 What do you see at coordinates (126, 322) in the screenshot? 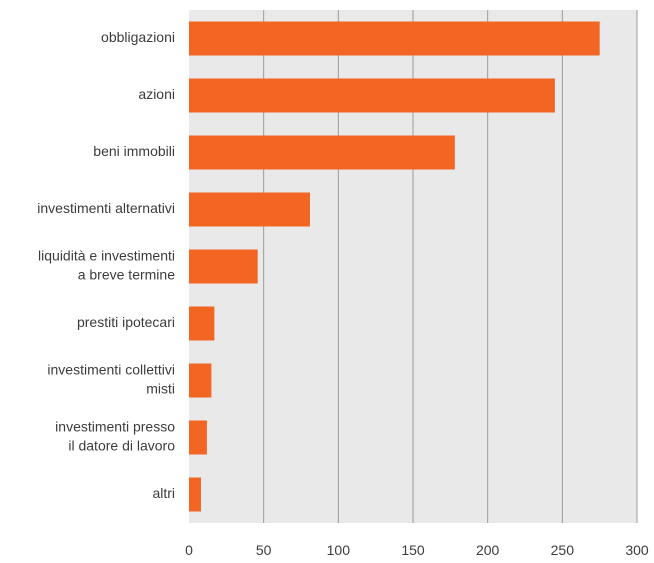
I see `category-label: prestiti ipotecari` at bounding box center [126, 322].